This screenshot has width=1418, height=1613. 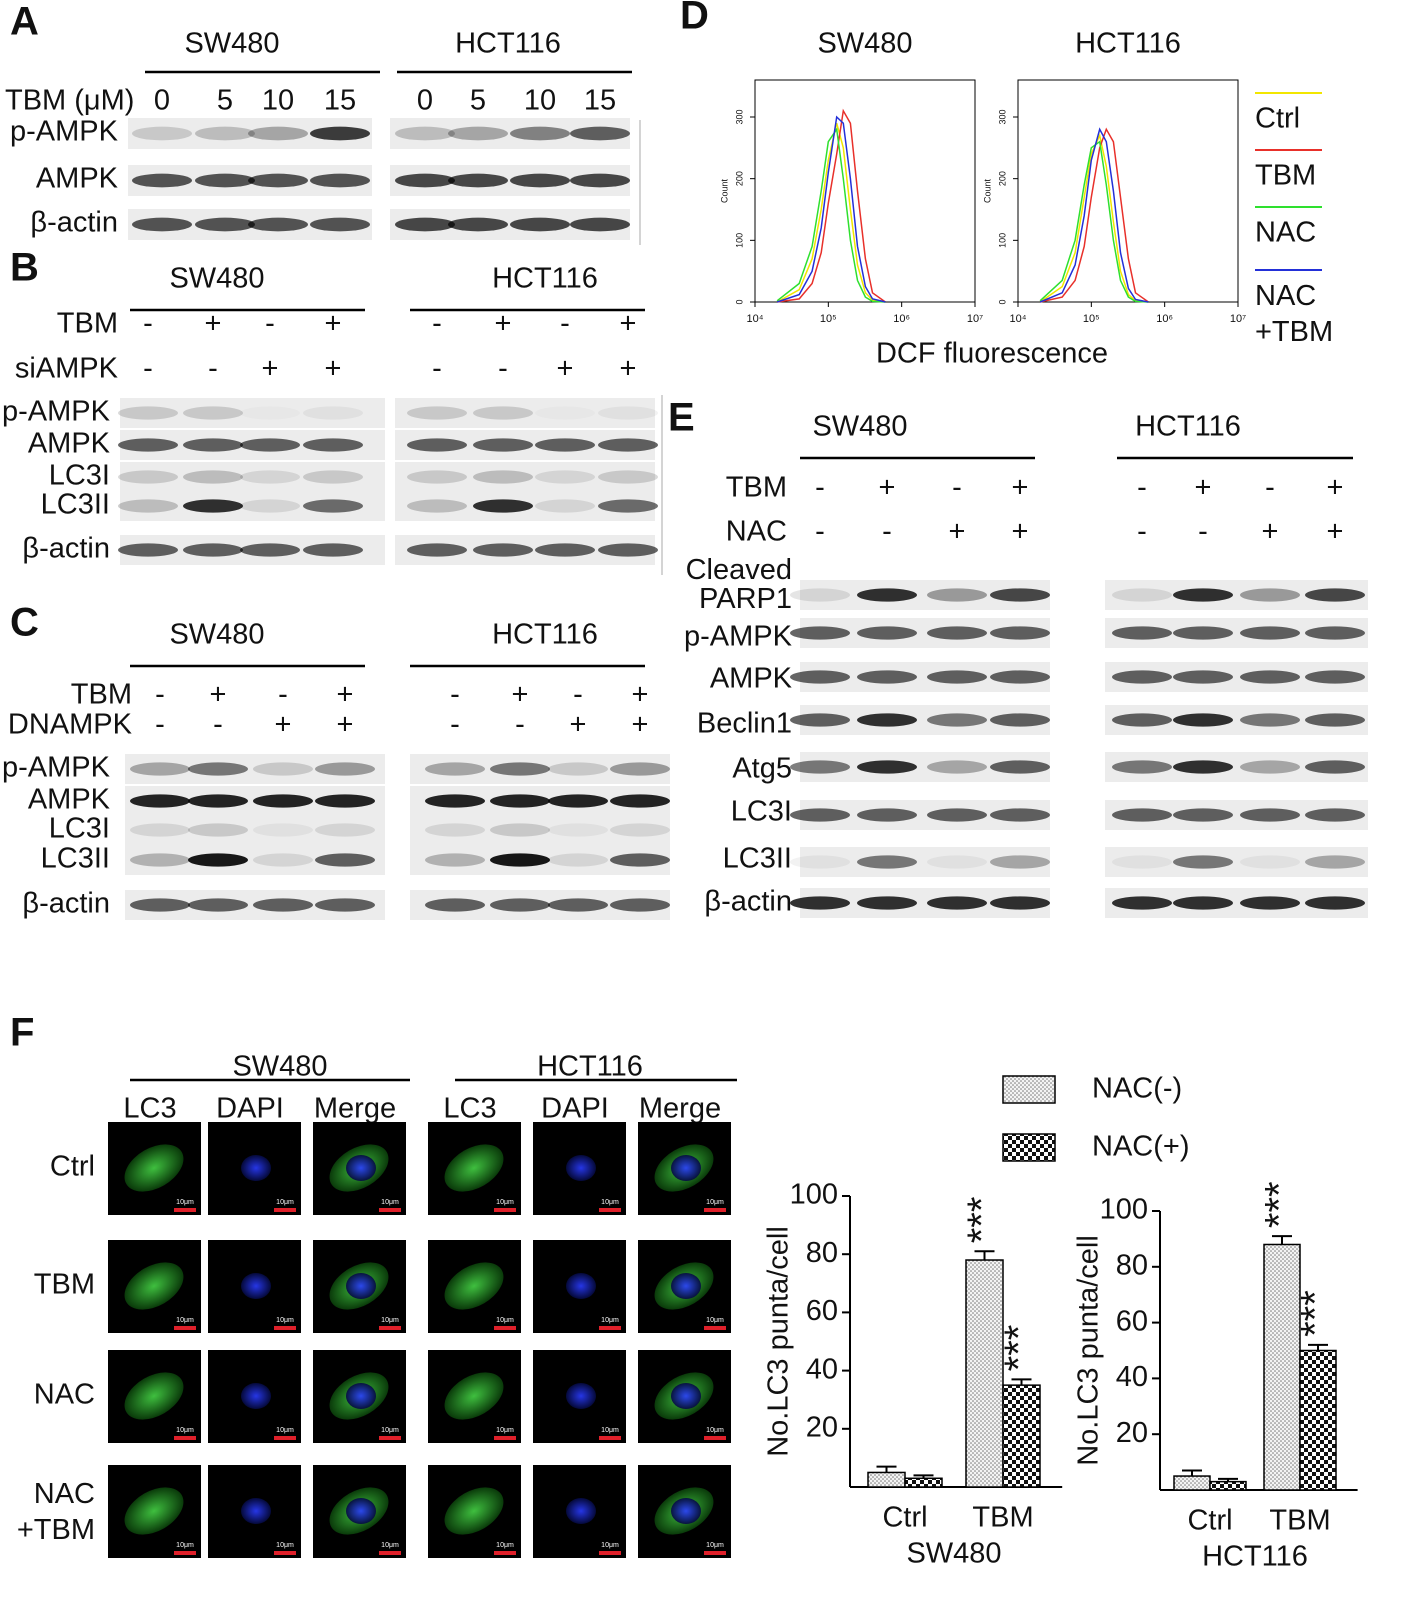 What do you see at coordinates (828, 319) in the screenshot?
I see `x-tick-label: 10⁵` at bounding box center [828, 319].